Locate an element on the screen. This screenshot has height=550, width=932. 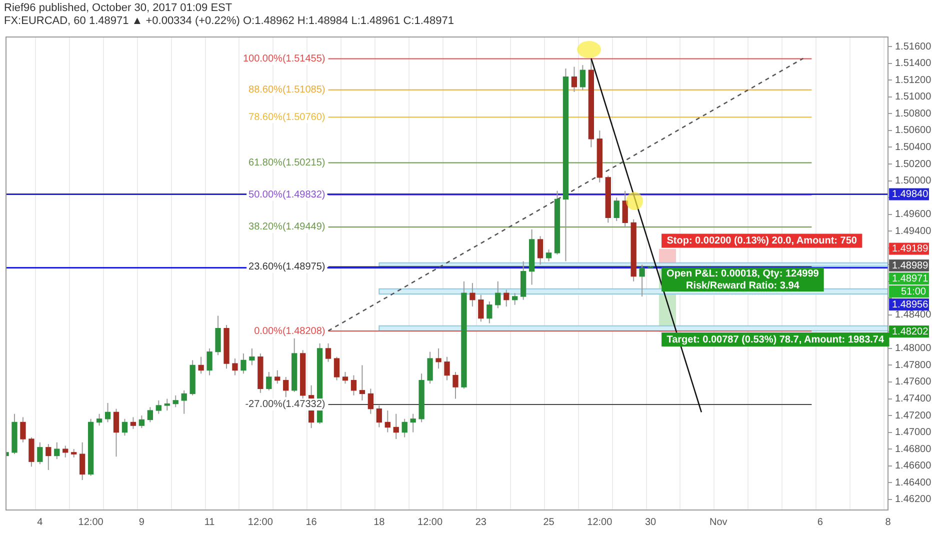
y-tick-label: 1.50800 is located at coordinates (913, 114).